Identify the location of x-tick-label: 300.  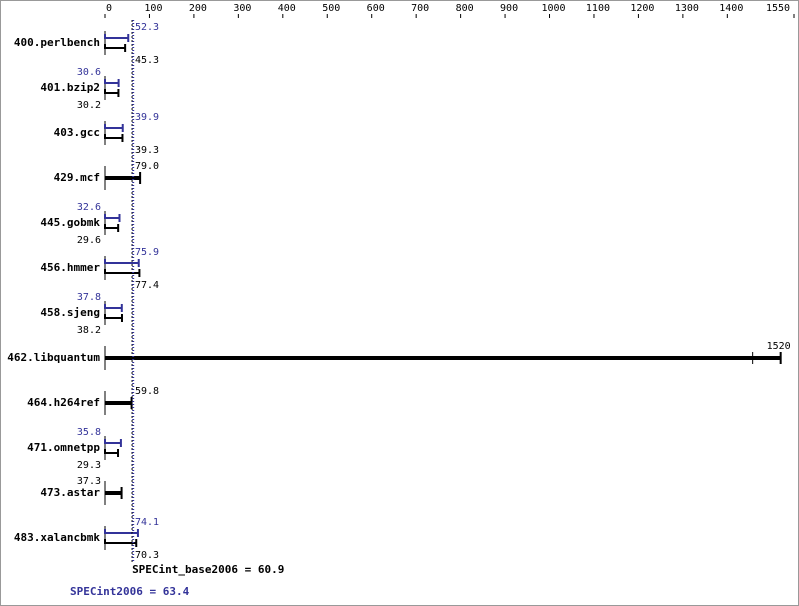
(242, 8).